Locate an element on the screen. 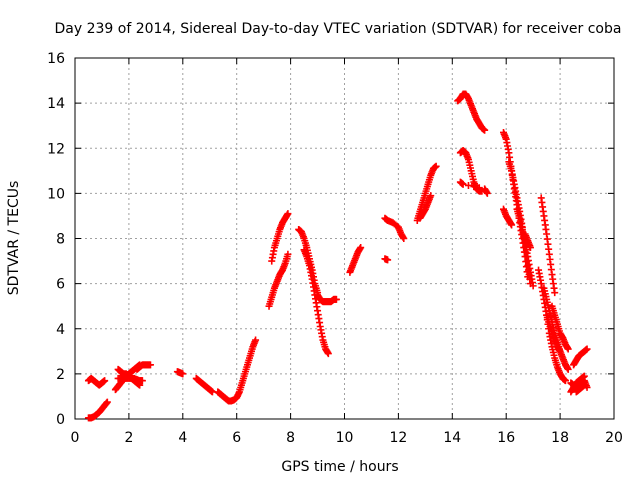 The width and height of the screenshot is (640, 480). x-tick-label: 20 is located at coordinates (614, 438).